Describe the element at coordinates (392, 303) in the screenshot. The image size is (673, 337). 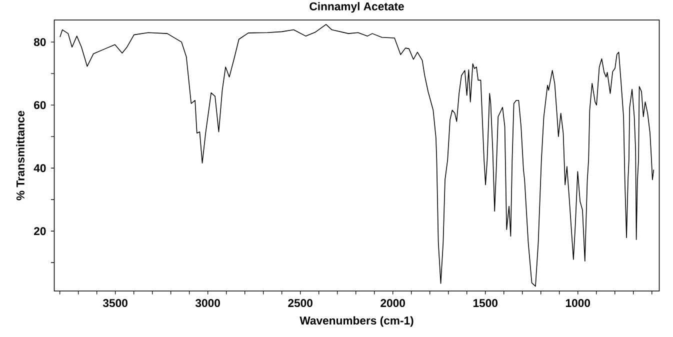
I see `x-tick-label: 2000` at that location.